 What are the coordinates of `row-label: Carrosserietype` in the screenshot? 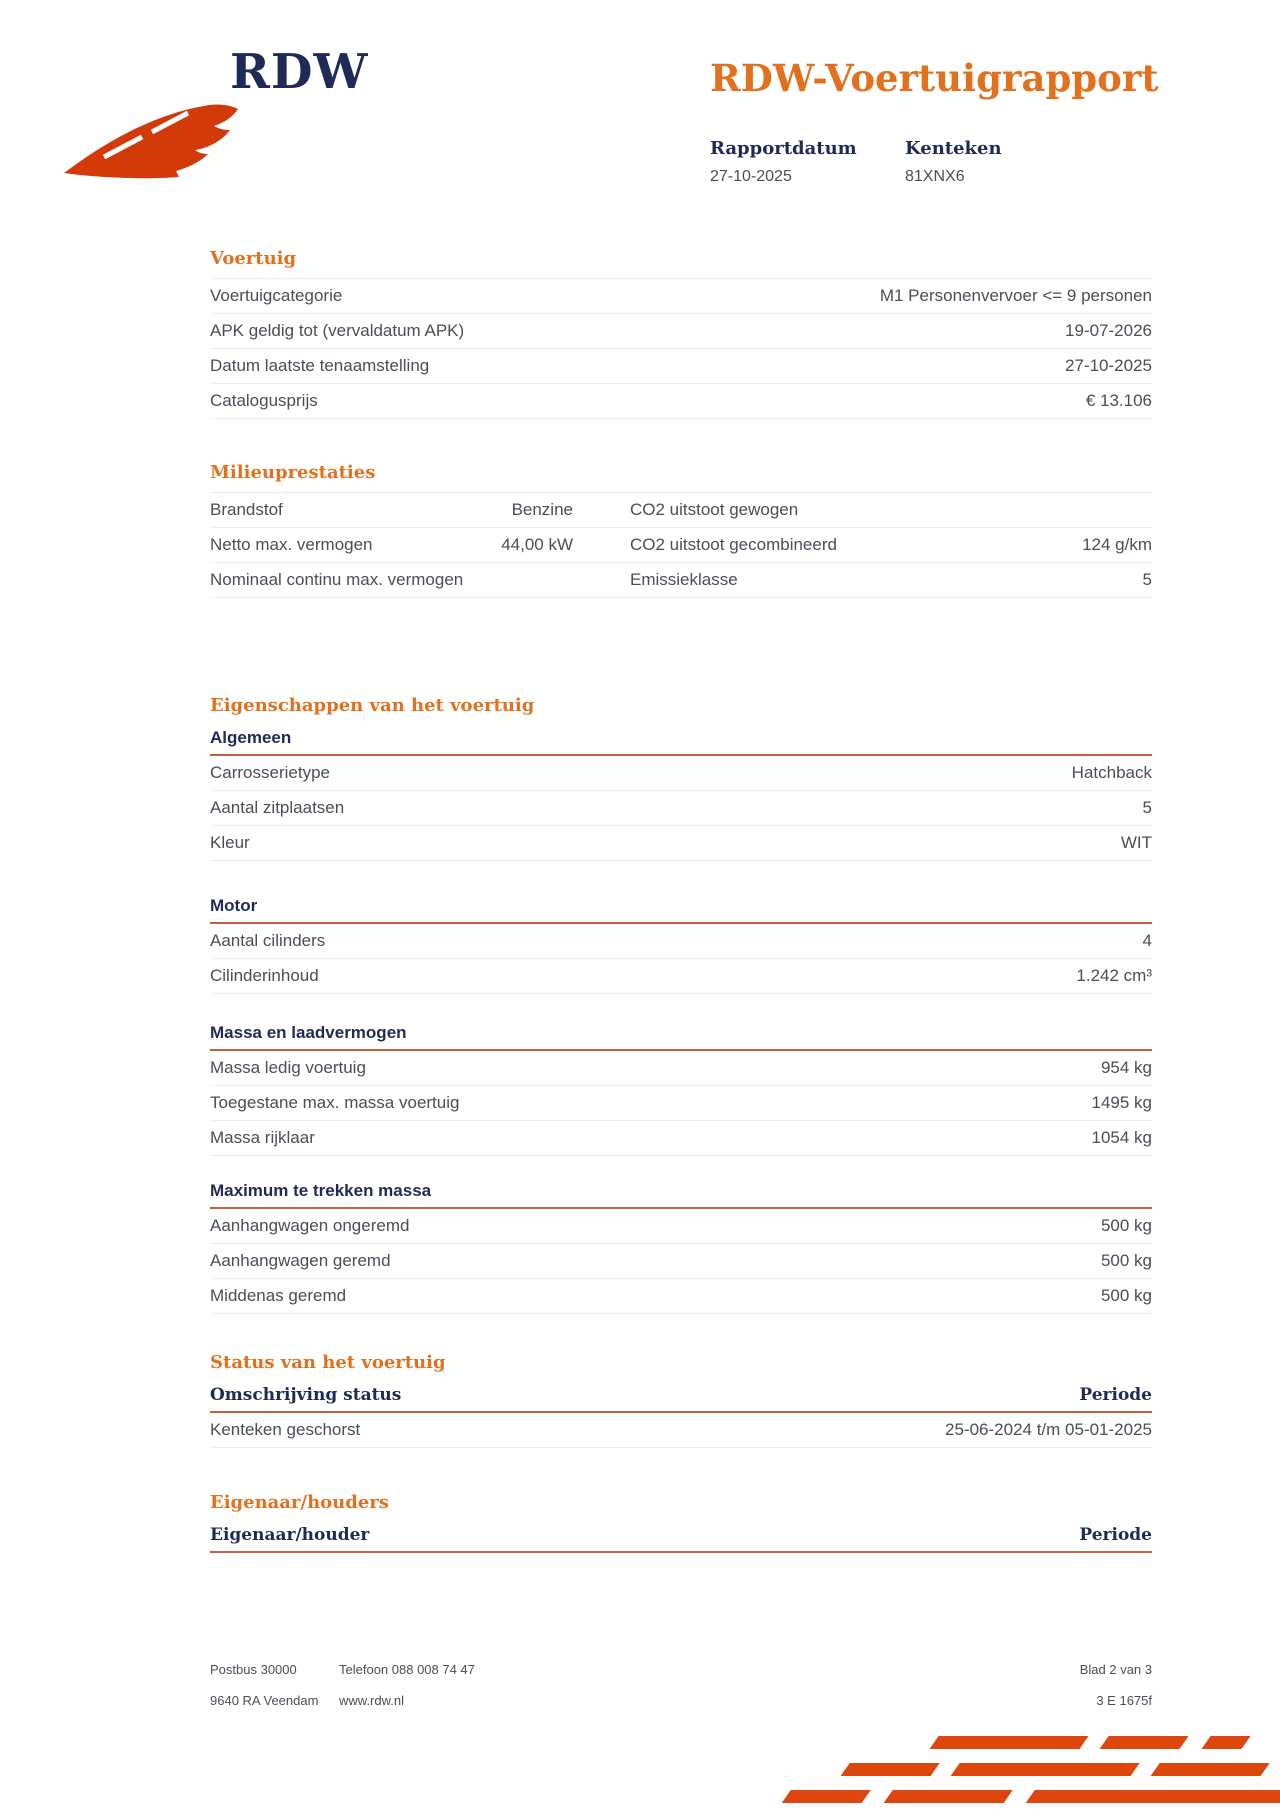 It's located at (270, 772).